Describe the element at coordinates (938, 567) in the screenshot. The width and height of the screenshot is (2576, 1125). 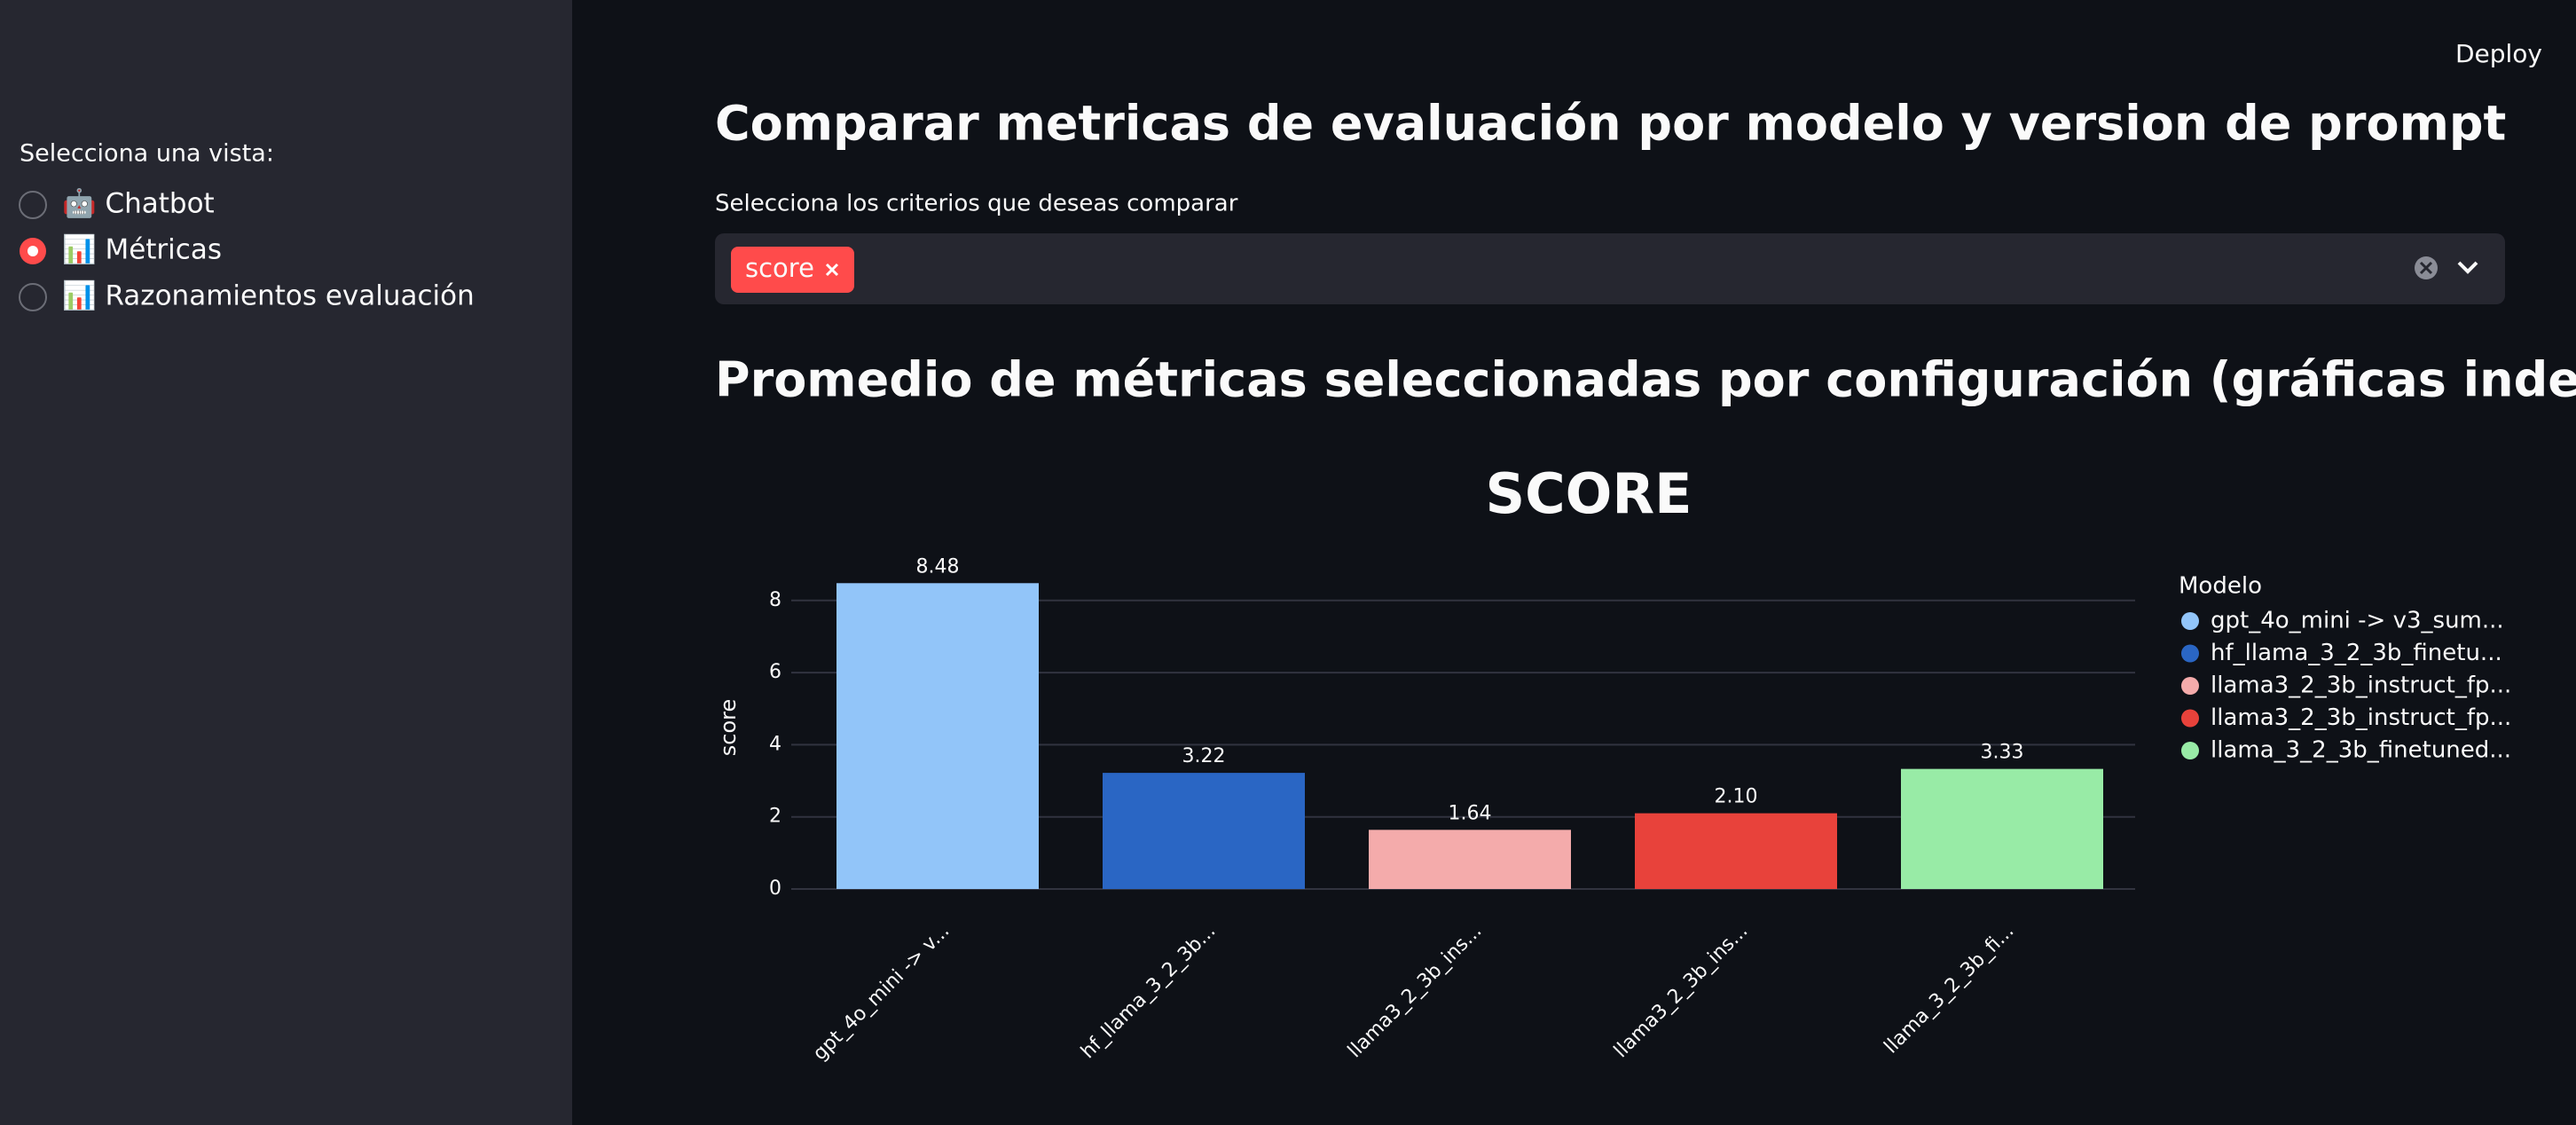
I see `value-label: 8.48` at that location.